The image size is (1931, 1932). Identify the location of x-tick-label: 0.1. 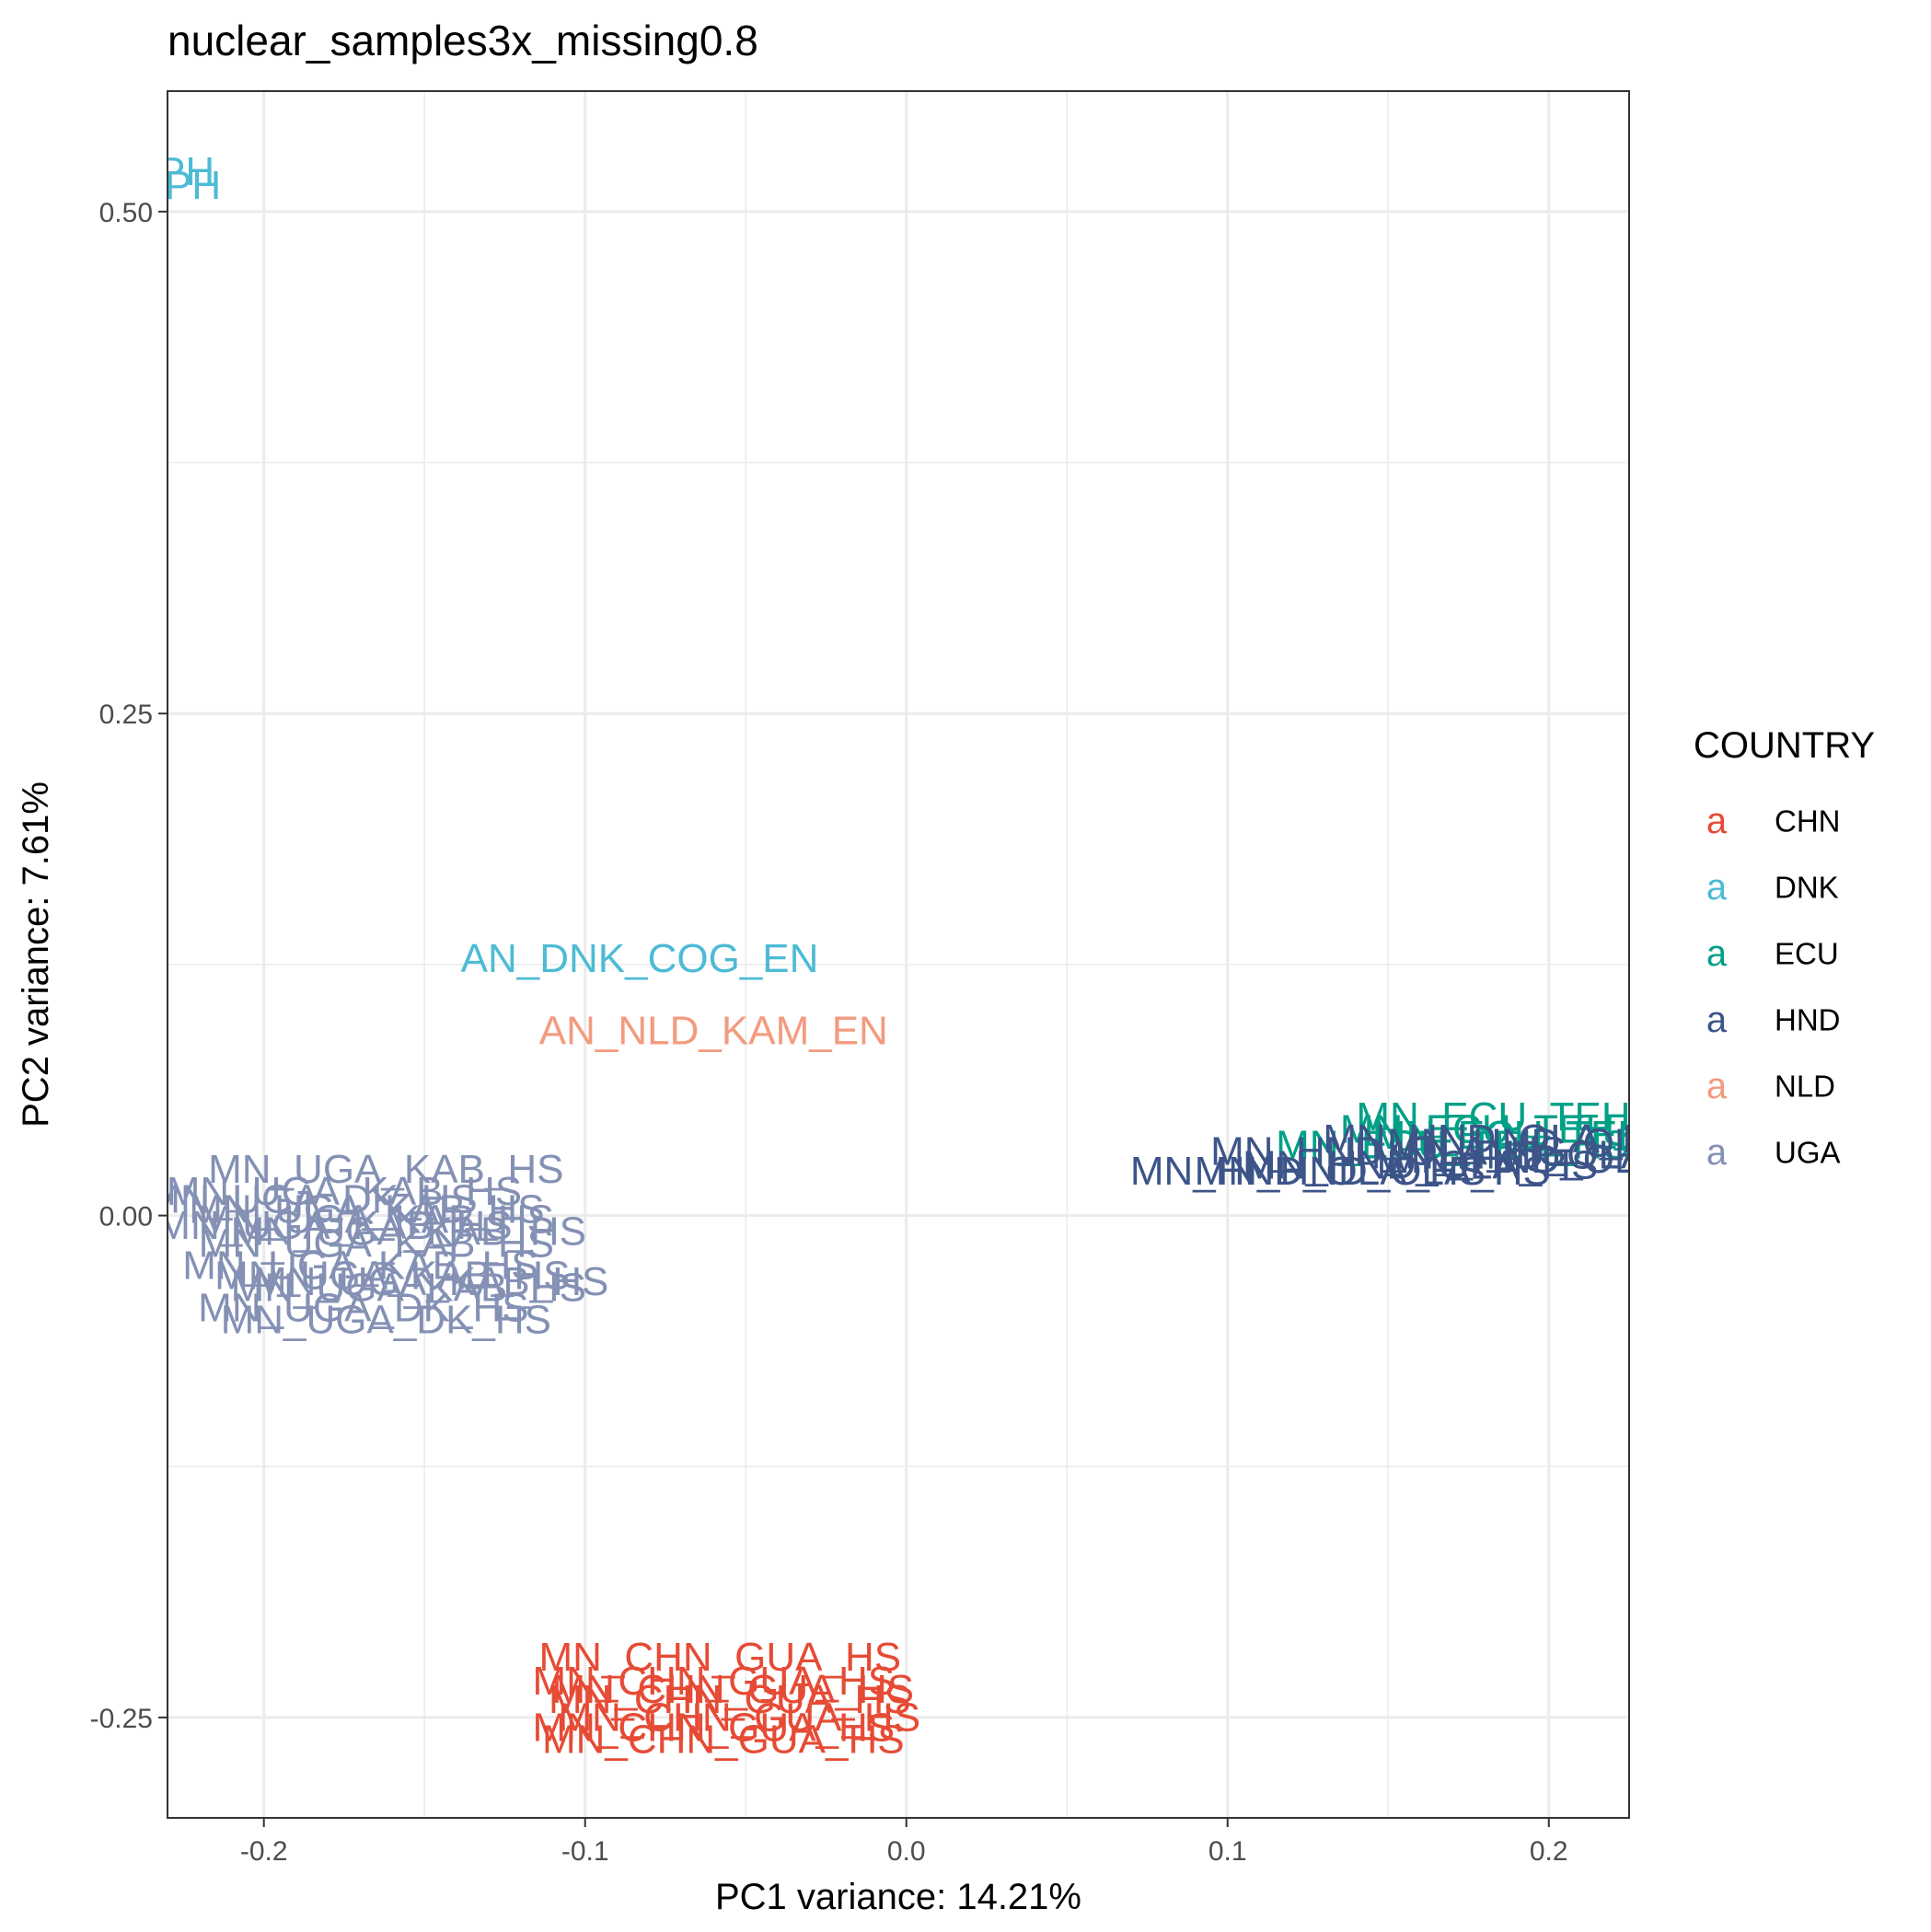
(1227, 1852).